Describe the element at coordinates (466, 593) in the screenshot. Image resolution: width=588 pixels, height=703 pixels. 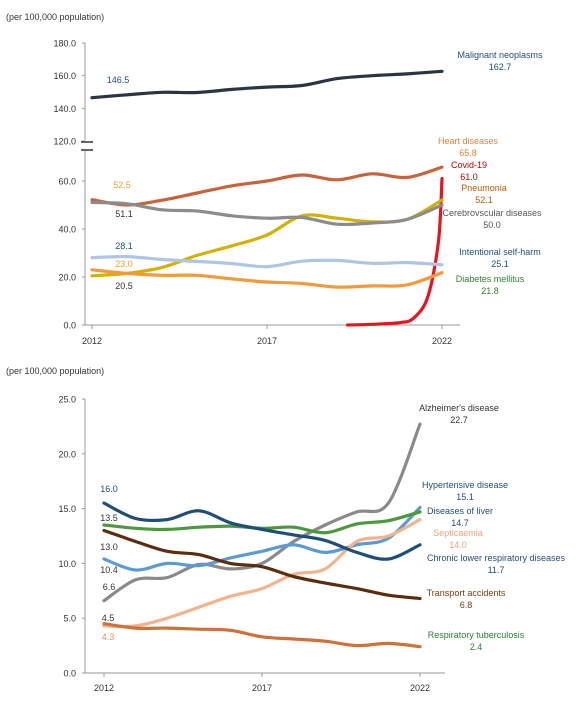
I see `series-name-transport-accidents: Transport accidents` at that location.